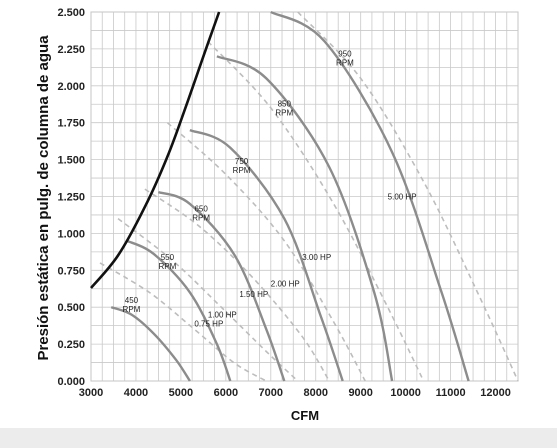 This screenshot has height=448, width=557. I want to click on x-tick-label: 11000, so click(451, 393).